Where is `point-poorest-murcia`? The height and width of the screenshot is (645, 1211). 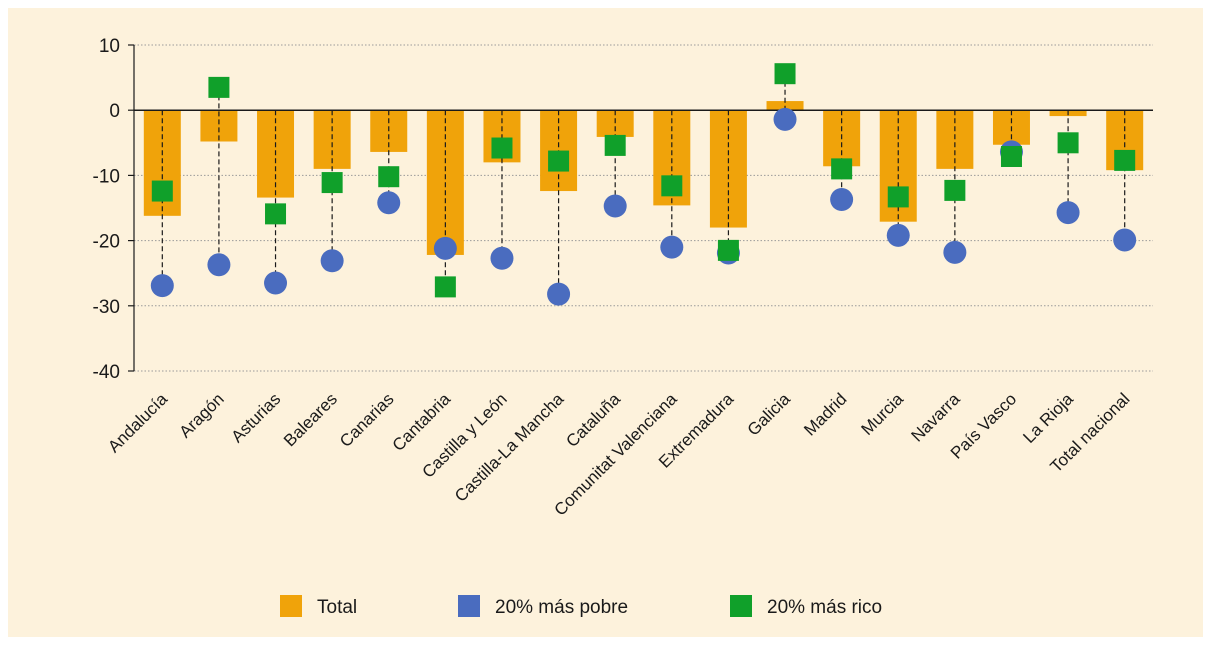 point-poorest-murcia is located at coordinates (898, 235).